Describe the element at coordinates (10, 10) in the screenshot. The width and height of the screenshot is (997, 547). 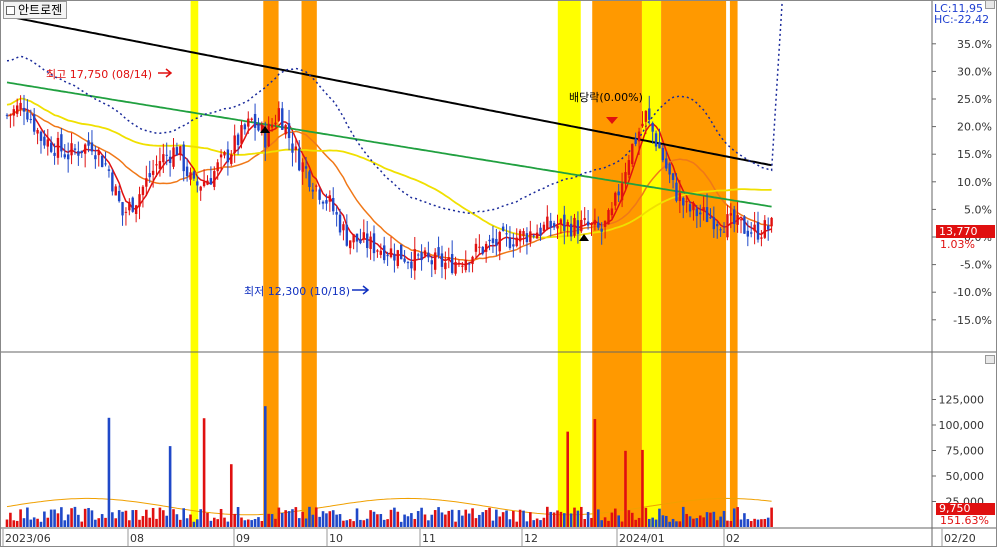
I see `collapse-icon` at that location.